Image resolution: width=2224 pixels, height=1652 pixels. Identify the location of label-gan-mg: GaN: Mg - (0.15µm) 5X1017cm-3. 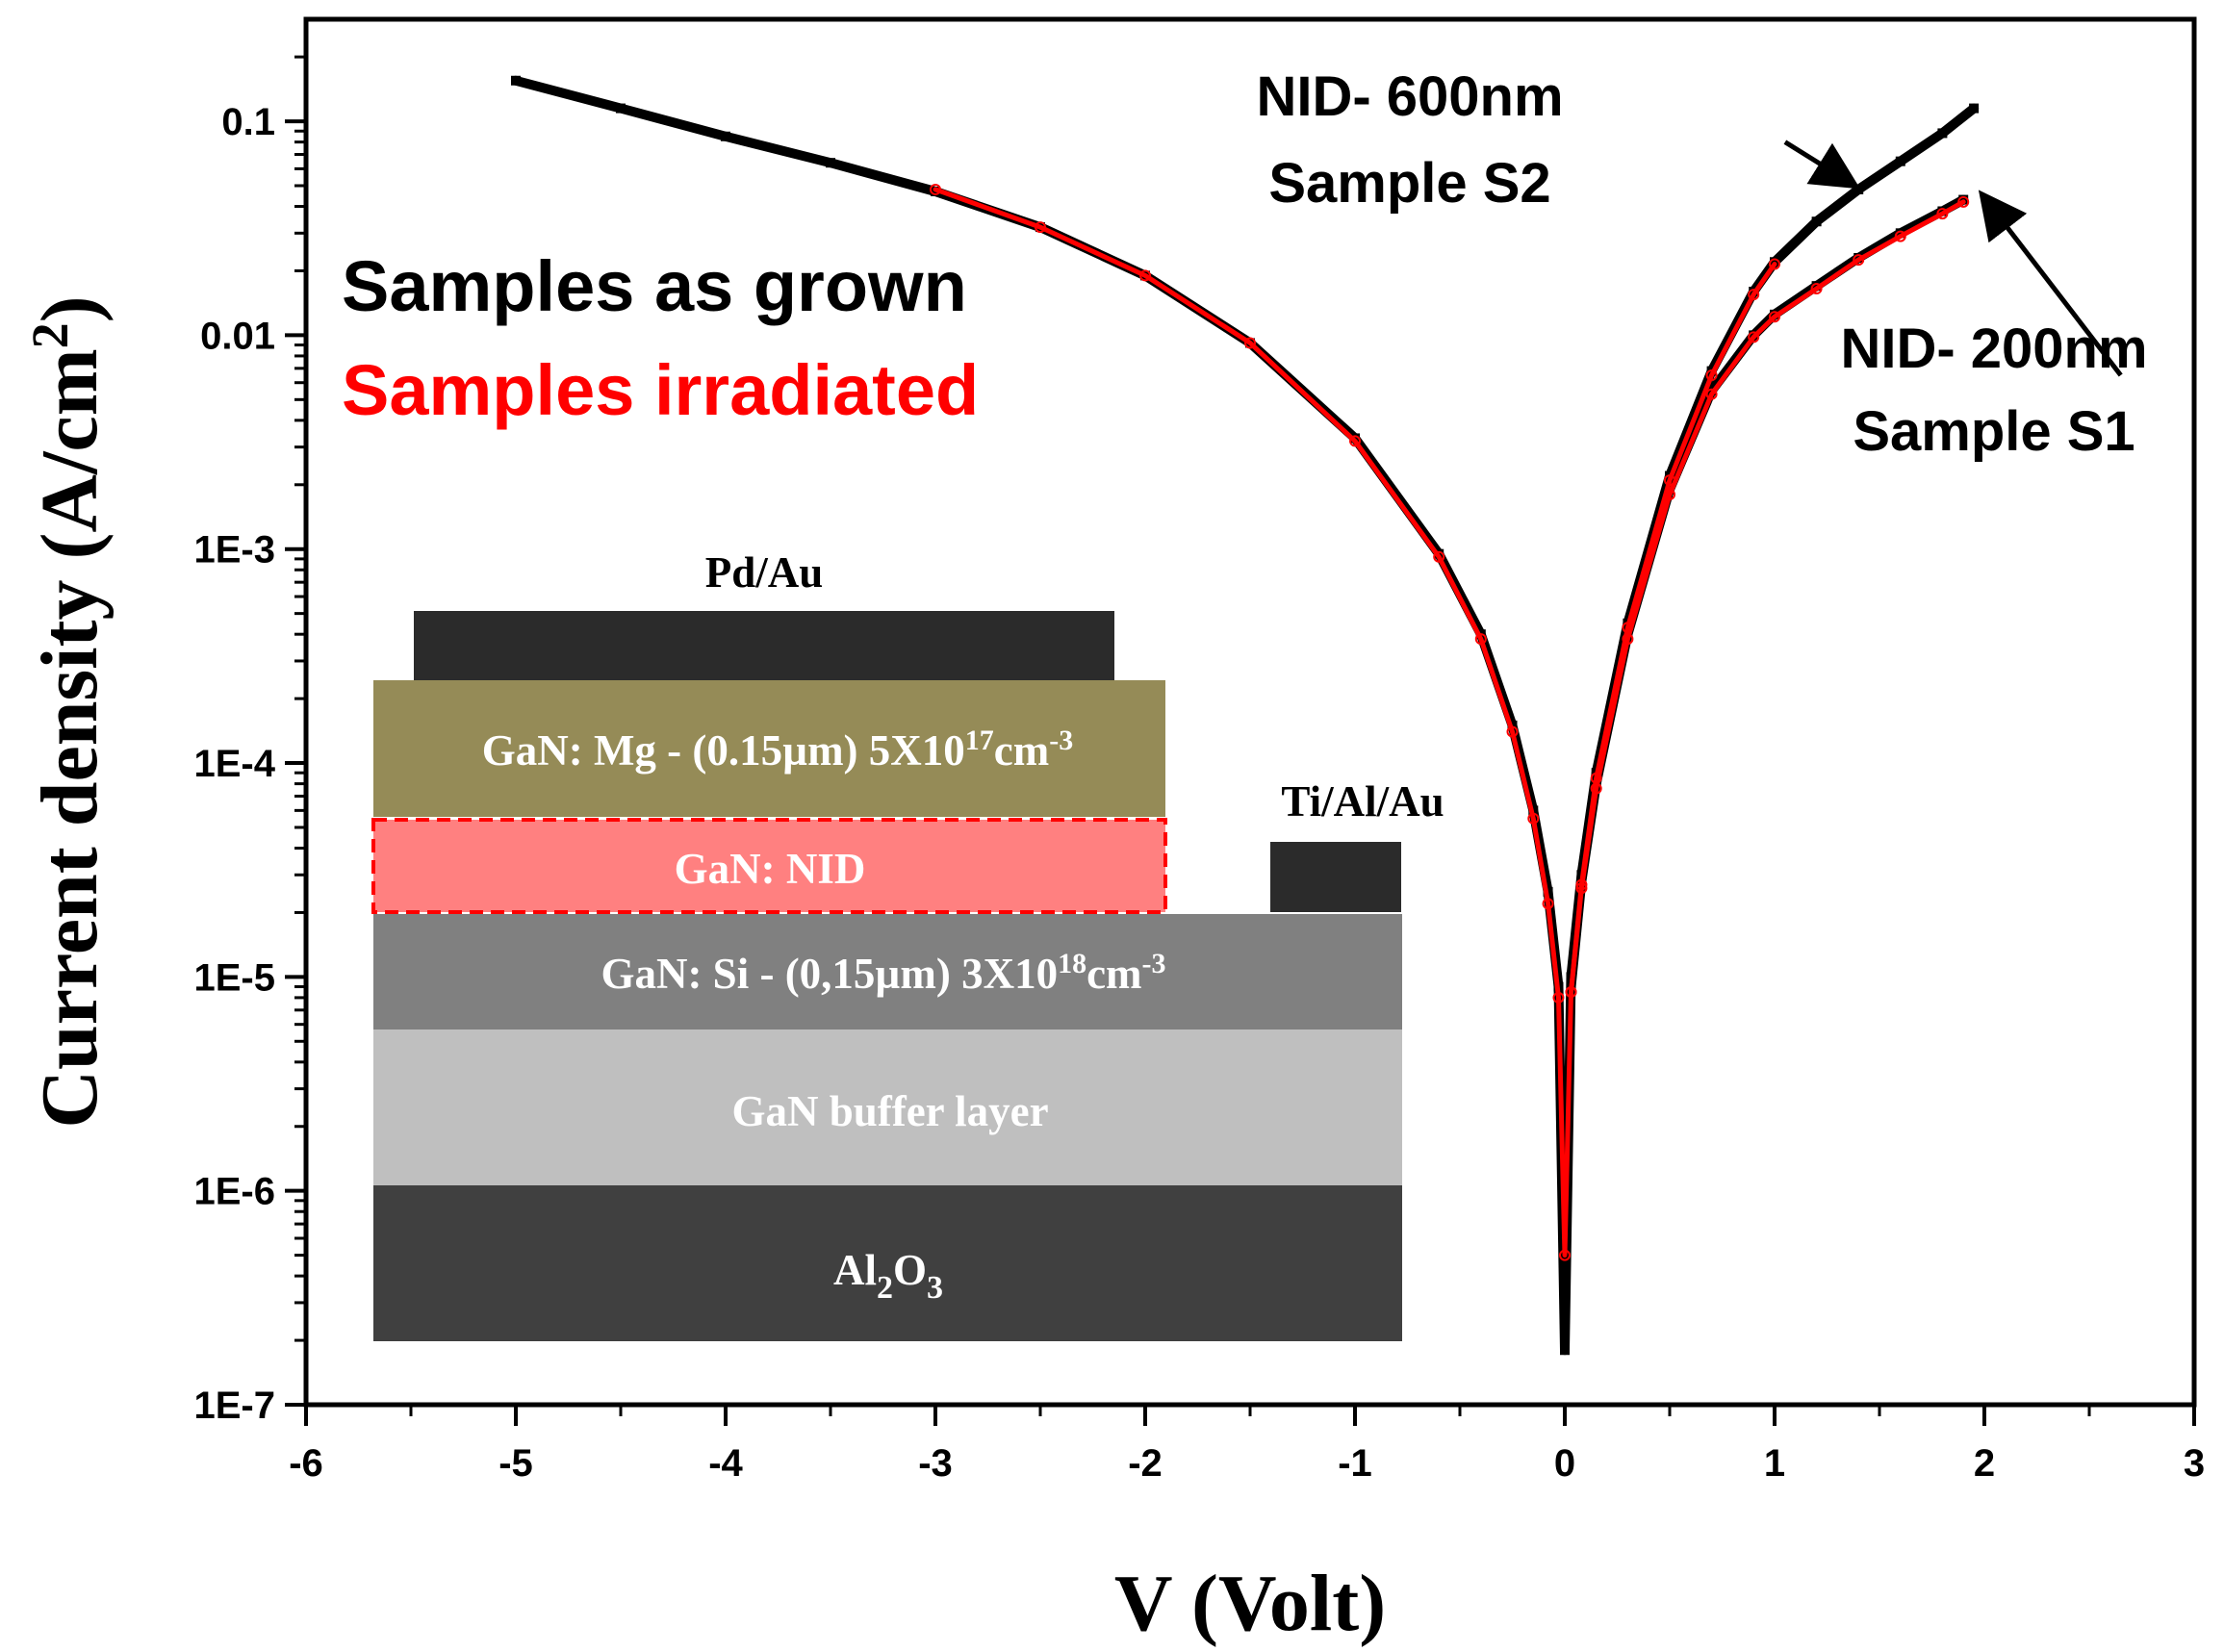
(778, 749).